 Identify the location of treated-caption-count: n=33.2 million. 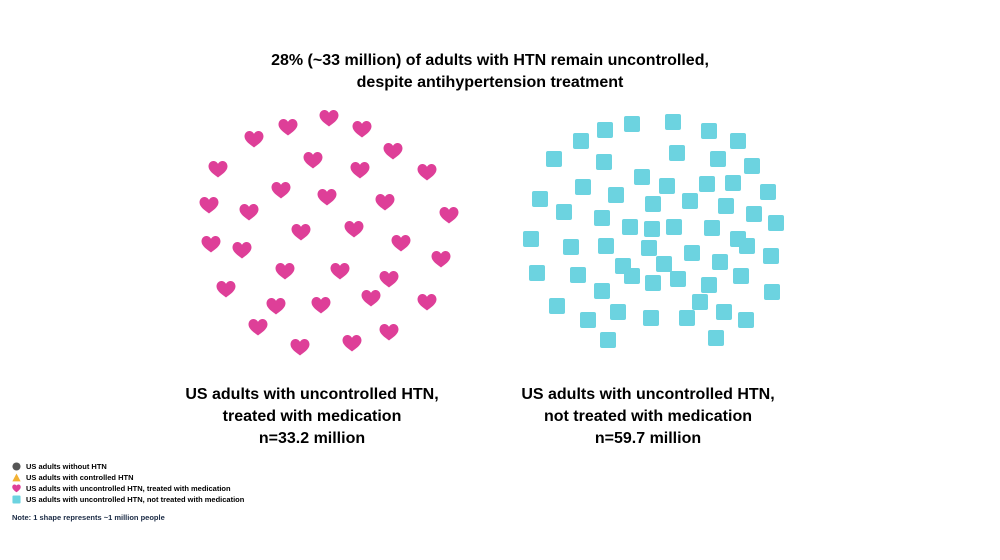
(312, 438).